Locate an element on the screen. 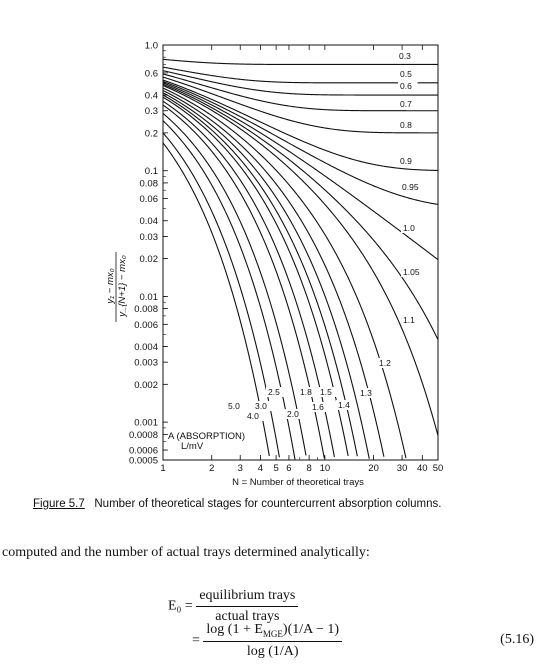  eq1-fraction: equilibrium trays actual trays is located at coordinates (247, 606).